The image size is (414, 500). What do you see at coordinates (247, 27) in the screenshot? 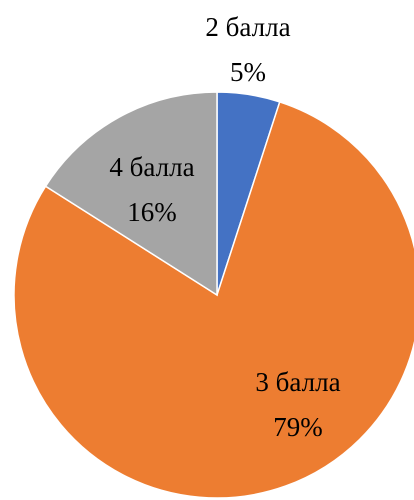
I see `slice-name-label: 2 балла` at bounding box center [247, 27].